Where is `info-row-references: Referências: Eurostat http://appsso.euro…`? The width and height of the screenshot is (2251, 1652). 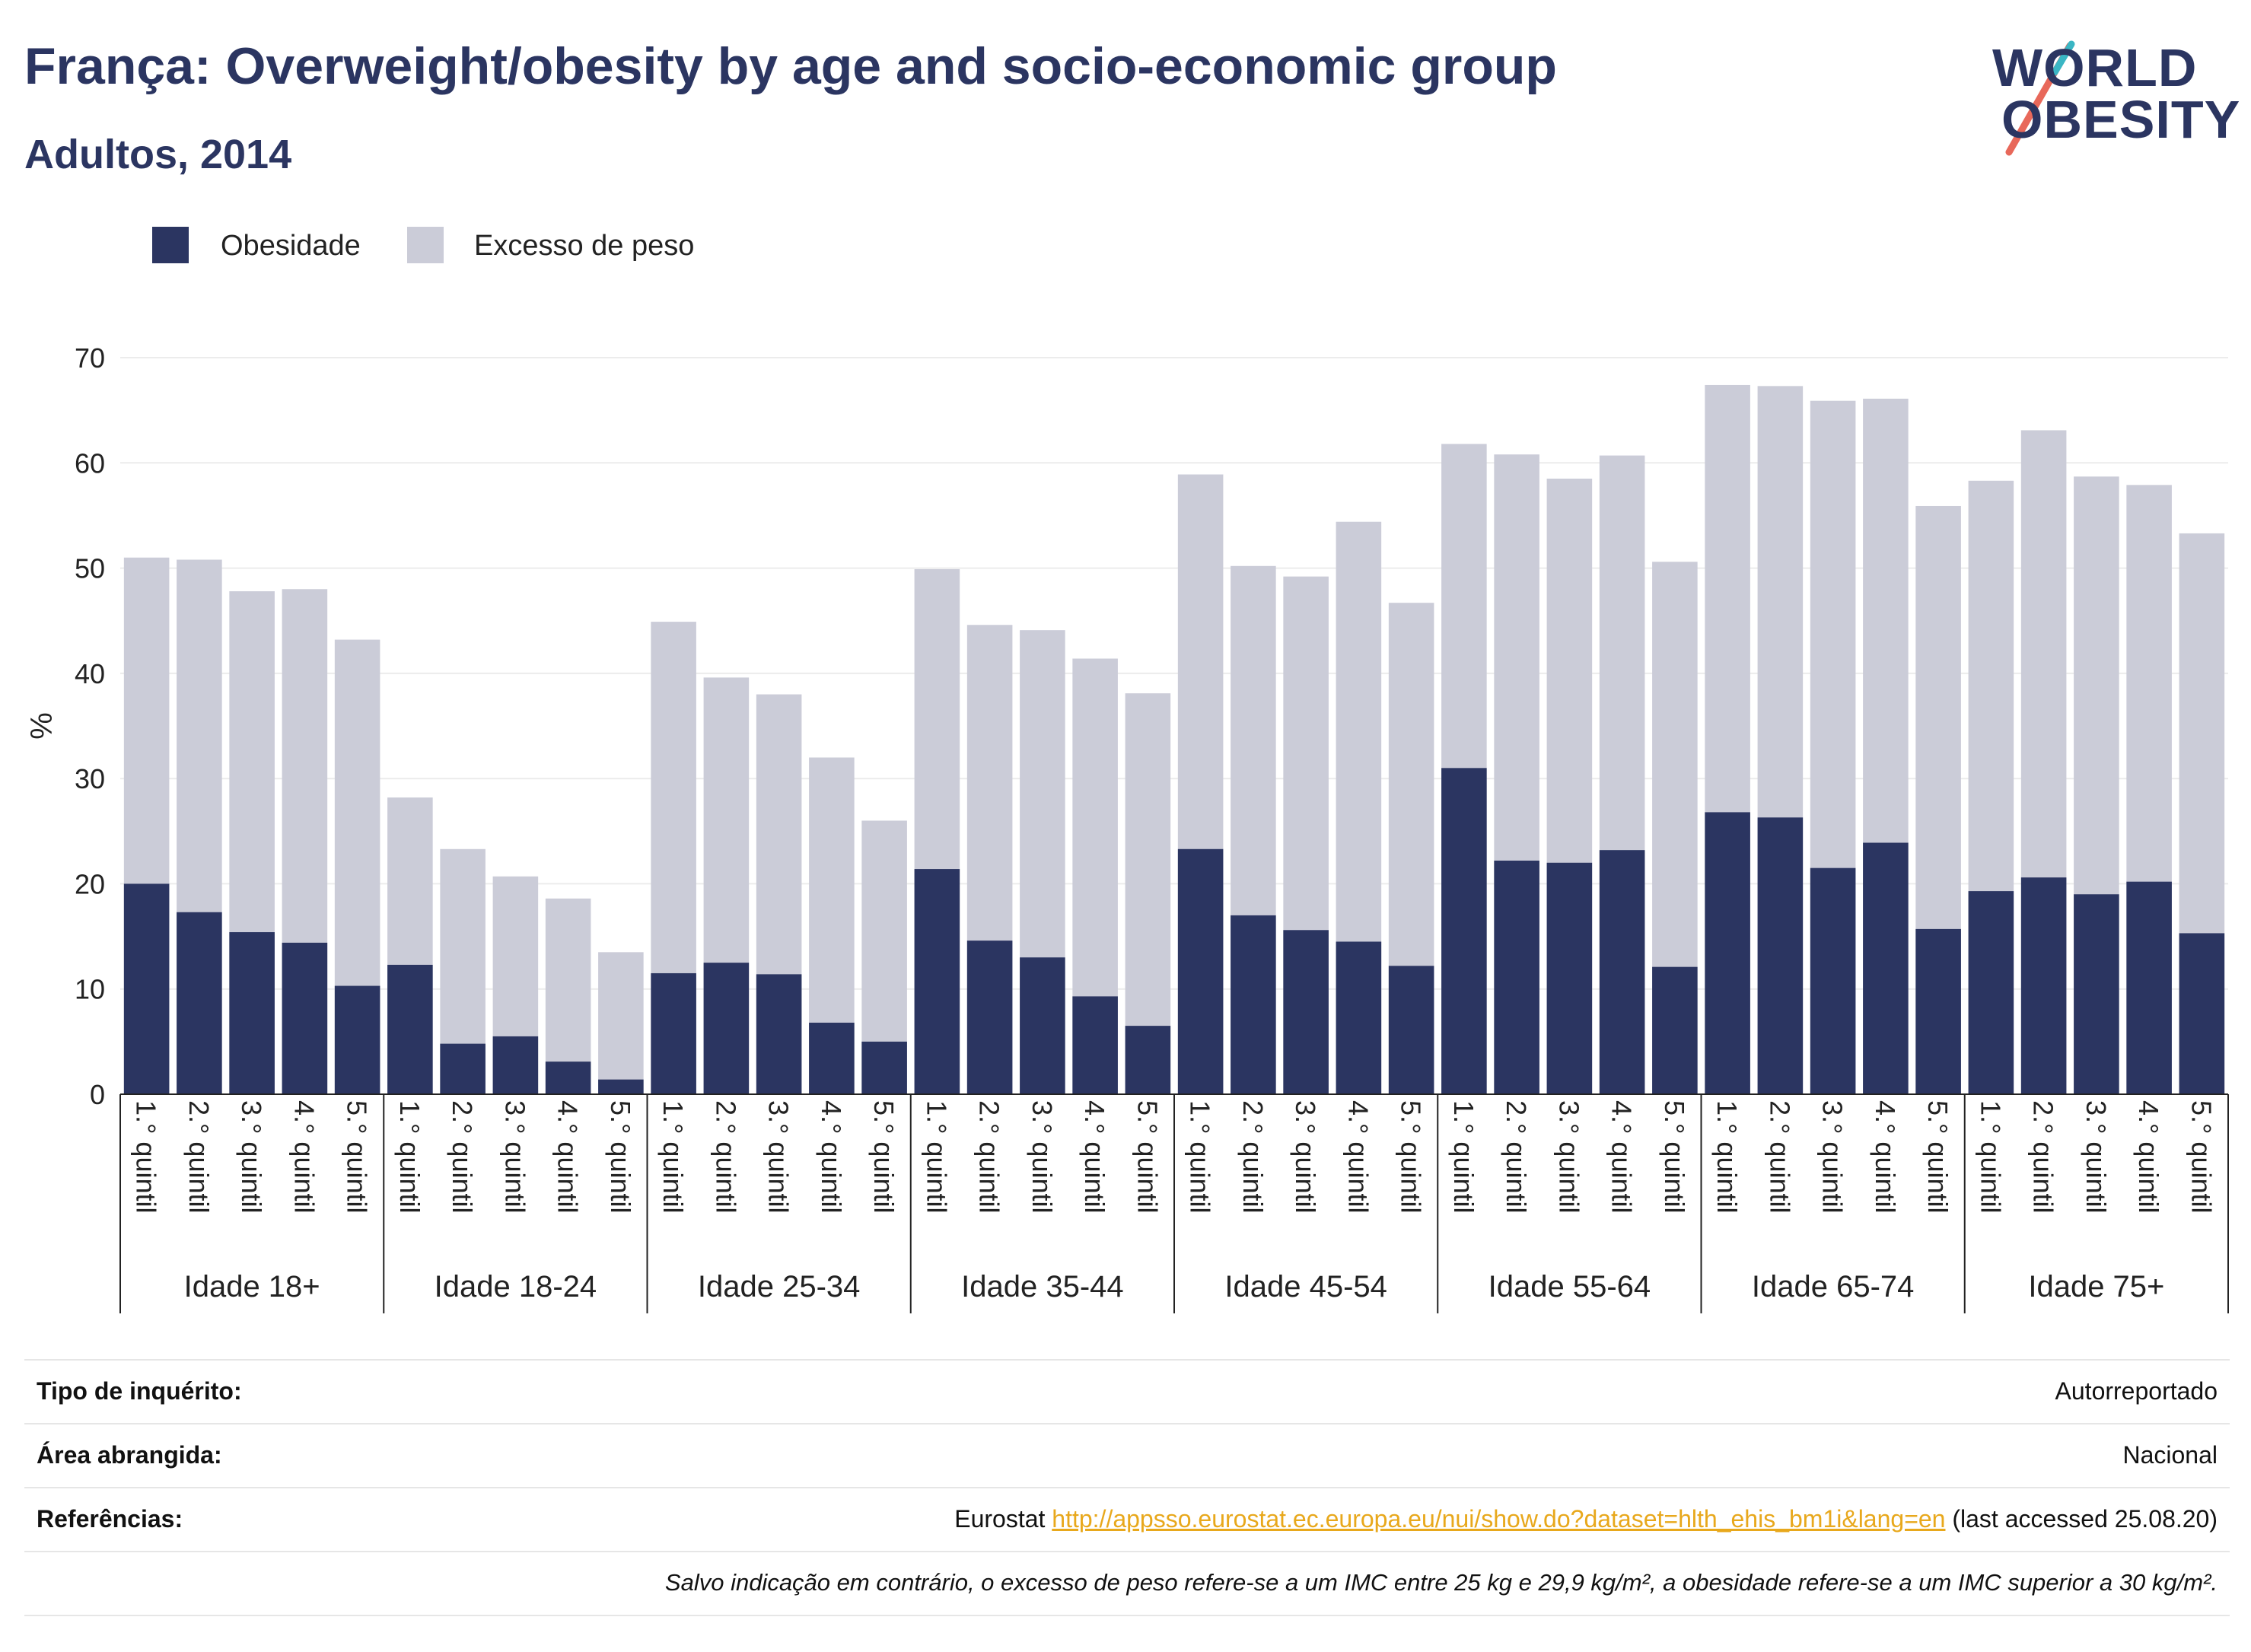 info-row-references: Referências: Eurostat http://appsso.euro… is located at coordinates (1127, 1519).